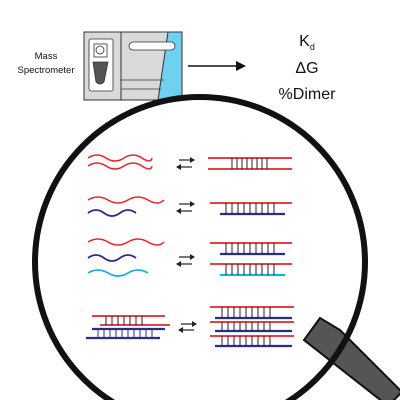 Image resolution: width=400 pixels, height=400 pixels. What do you see at coordinates (307, 68) in the screenshot?
I see `delta-g-output: ΔG` at bounding box center [307, 68].